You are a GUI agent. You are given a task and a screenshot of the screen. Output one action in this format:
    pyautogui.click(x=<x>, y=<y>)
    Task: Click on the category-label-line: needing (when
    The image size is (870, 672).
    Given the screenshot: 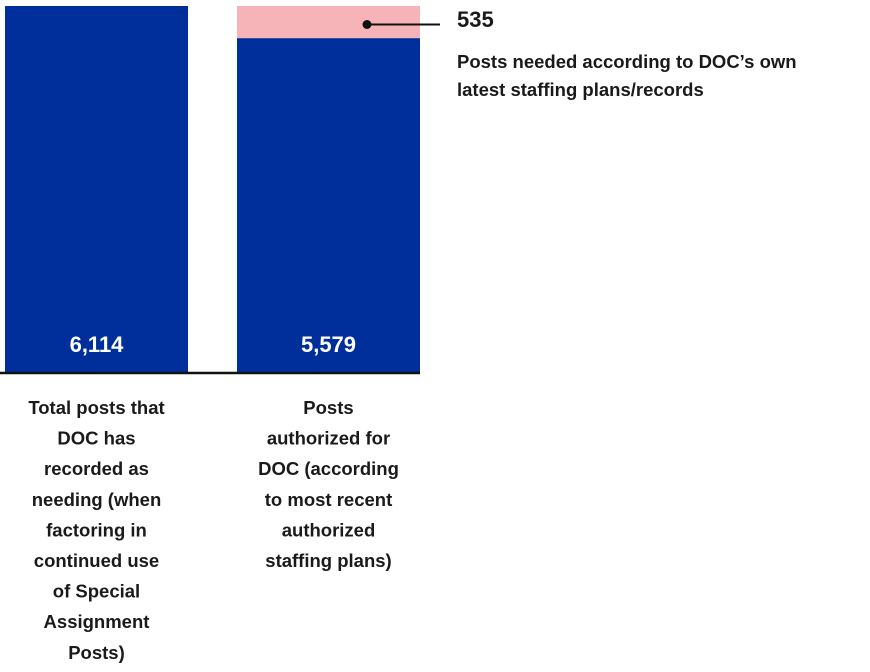 What is the action you would take?
    pyautogui.click(x=97, y=499)
    